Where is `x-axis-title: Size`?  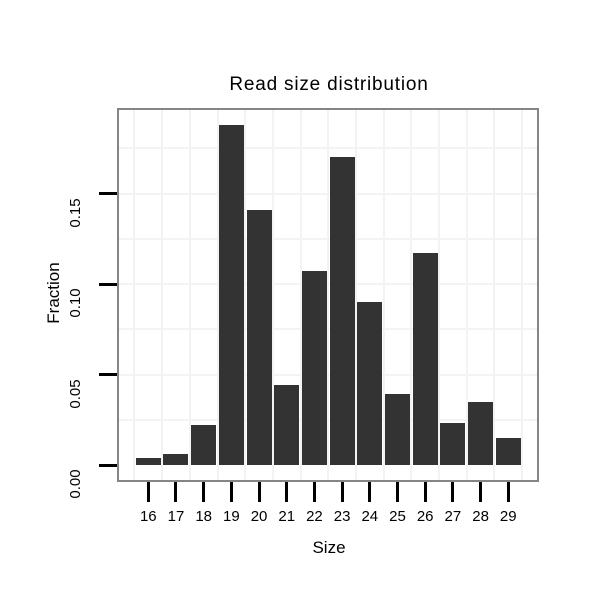
x-axis-title: Size is located at coordinates (329, 547).